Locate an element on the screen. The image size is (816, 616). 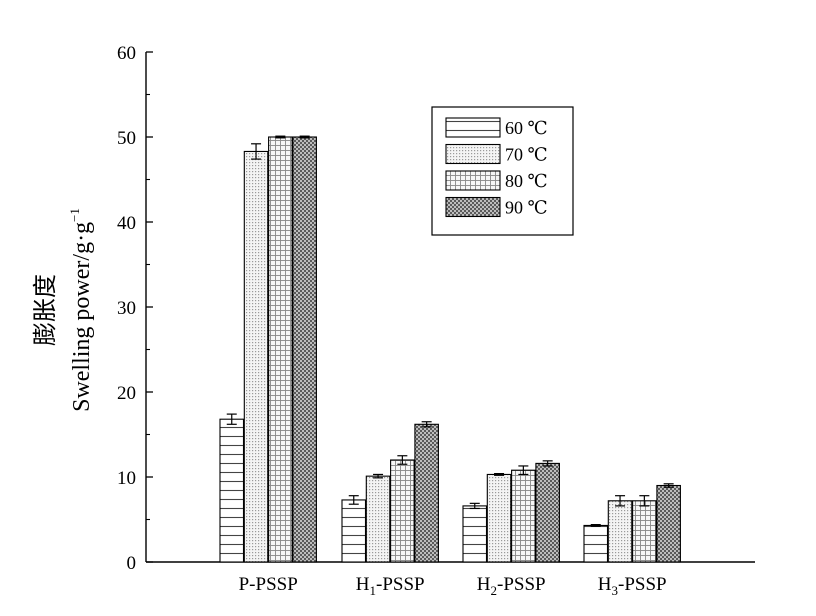
y-tick-label: 20 is located at coordinates (126, 393).